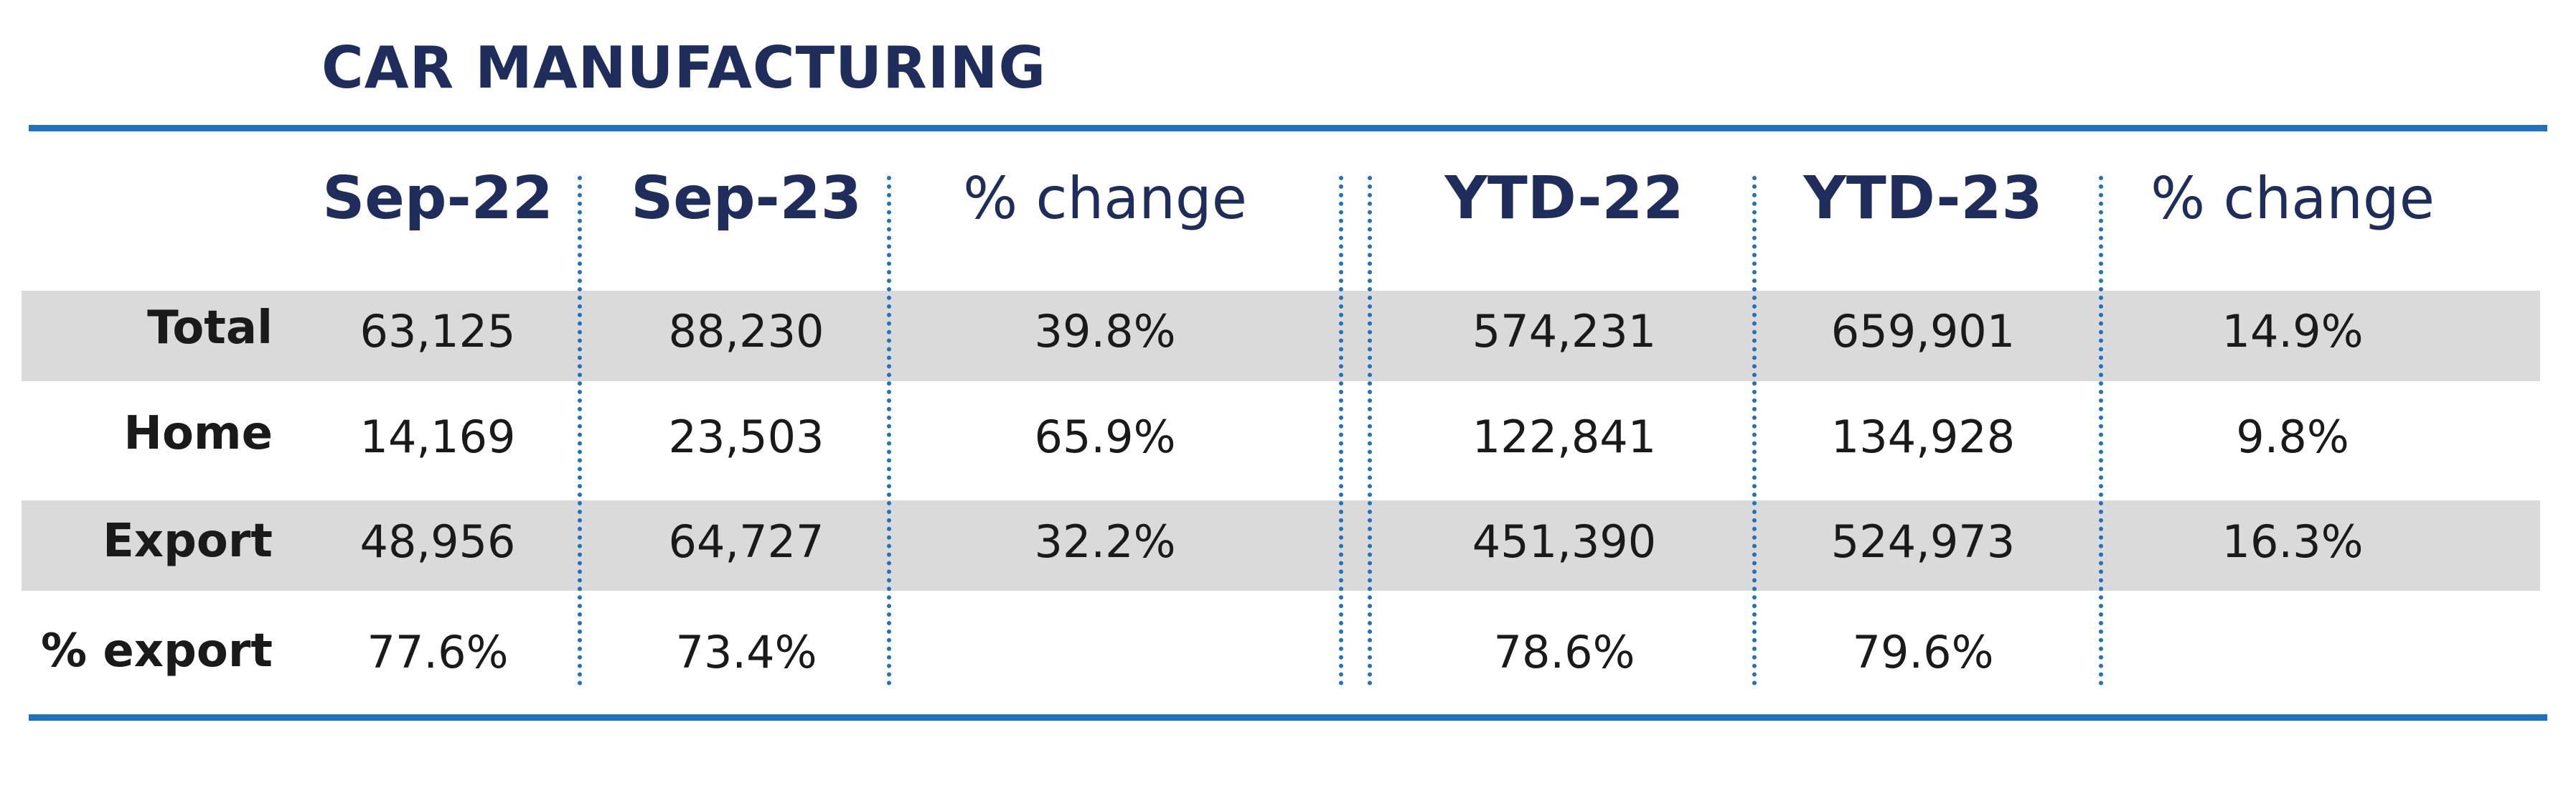  I want to click on table-cell: 88,230, so click(746, 331).